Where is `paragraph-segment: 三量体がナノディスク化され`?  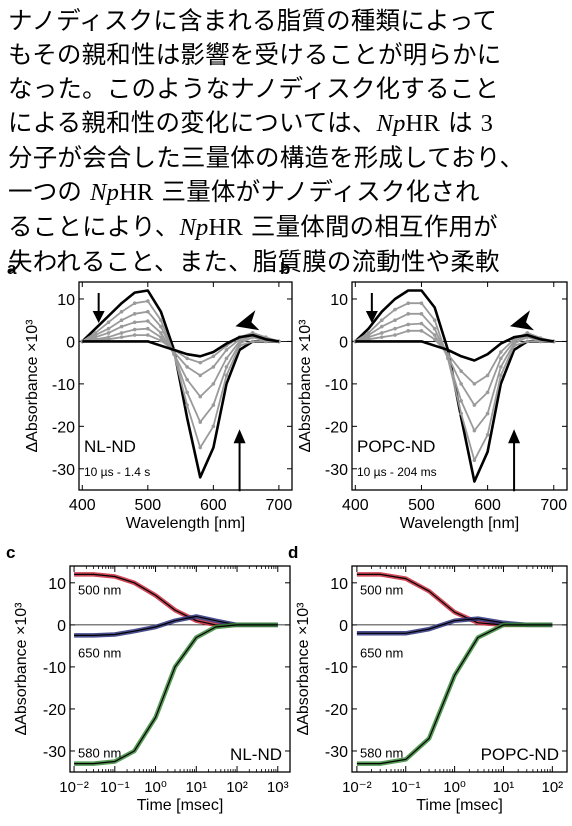
paragraph-segment: 三量体がナノディスク化され is located at coordinates (316, 191).